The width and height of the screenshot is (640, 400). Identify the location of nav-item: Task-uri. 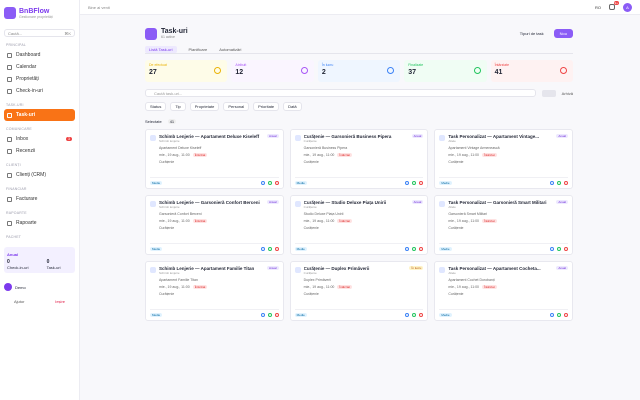
(39, 115).